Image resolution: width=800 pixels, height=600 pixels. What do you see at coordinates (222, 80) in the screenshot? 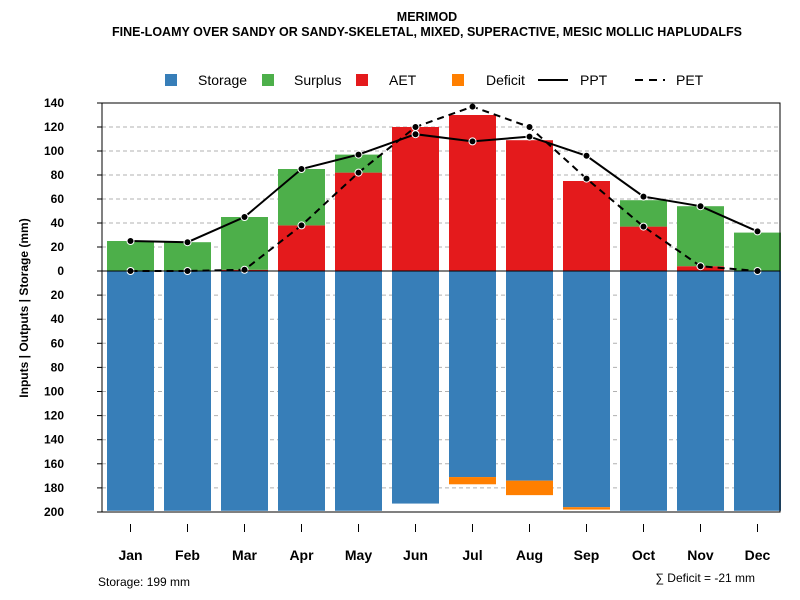
I see `legend-label-storage: Storage` at bounding box center [222, 80].